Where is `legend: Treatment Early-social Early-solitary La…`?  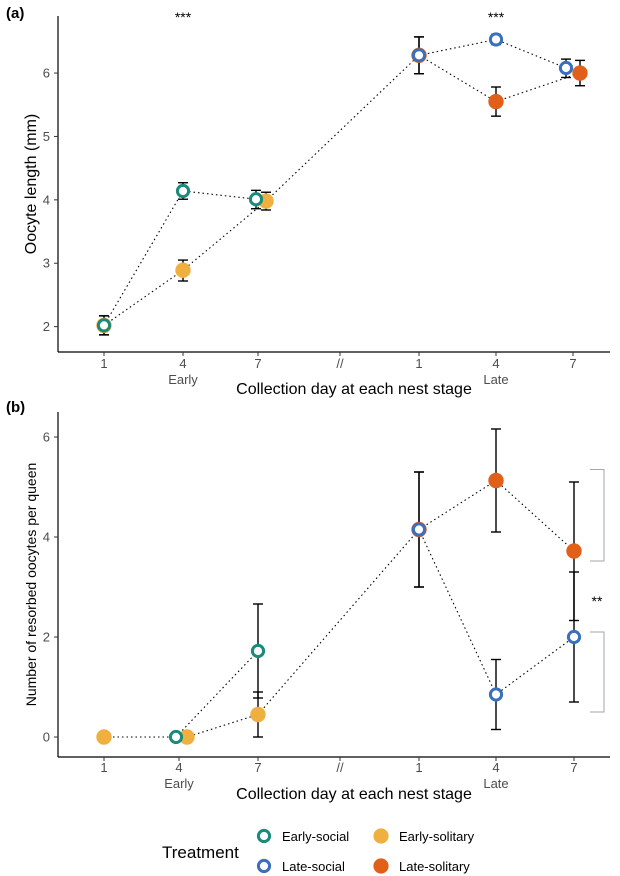 legend: Treatment Early-social Early-solitary La… is located at coordinates (318, 851).